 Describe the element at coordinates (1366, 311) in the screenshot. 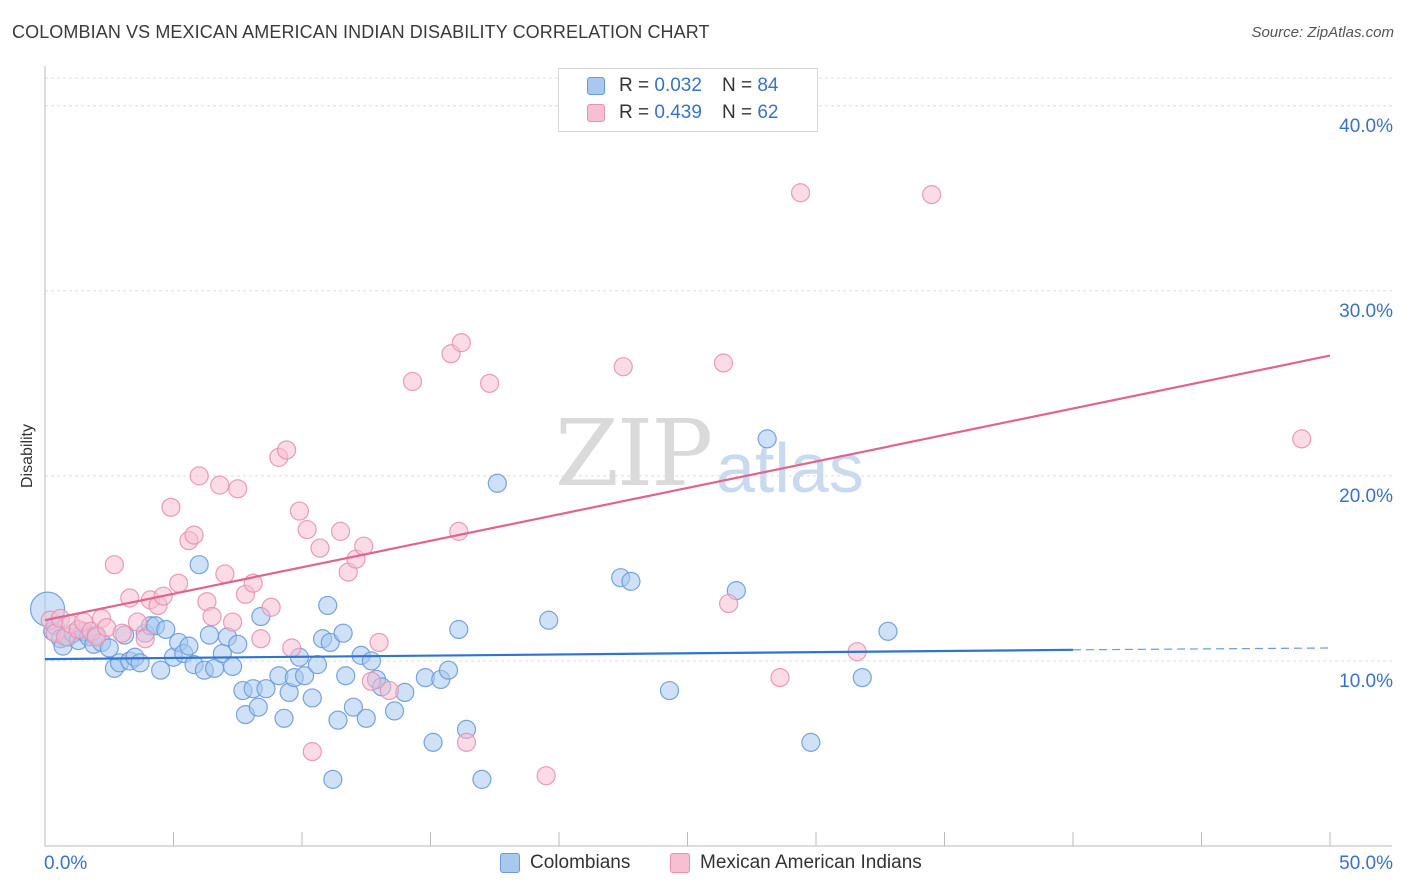

I see `y-tick-label: 30.0%` at that location.